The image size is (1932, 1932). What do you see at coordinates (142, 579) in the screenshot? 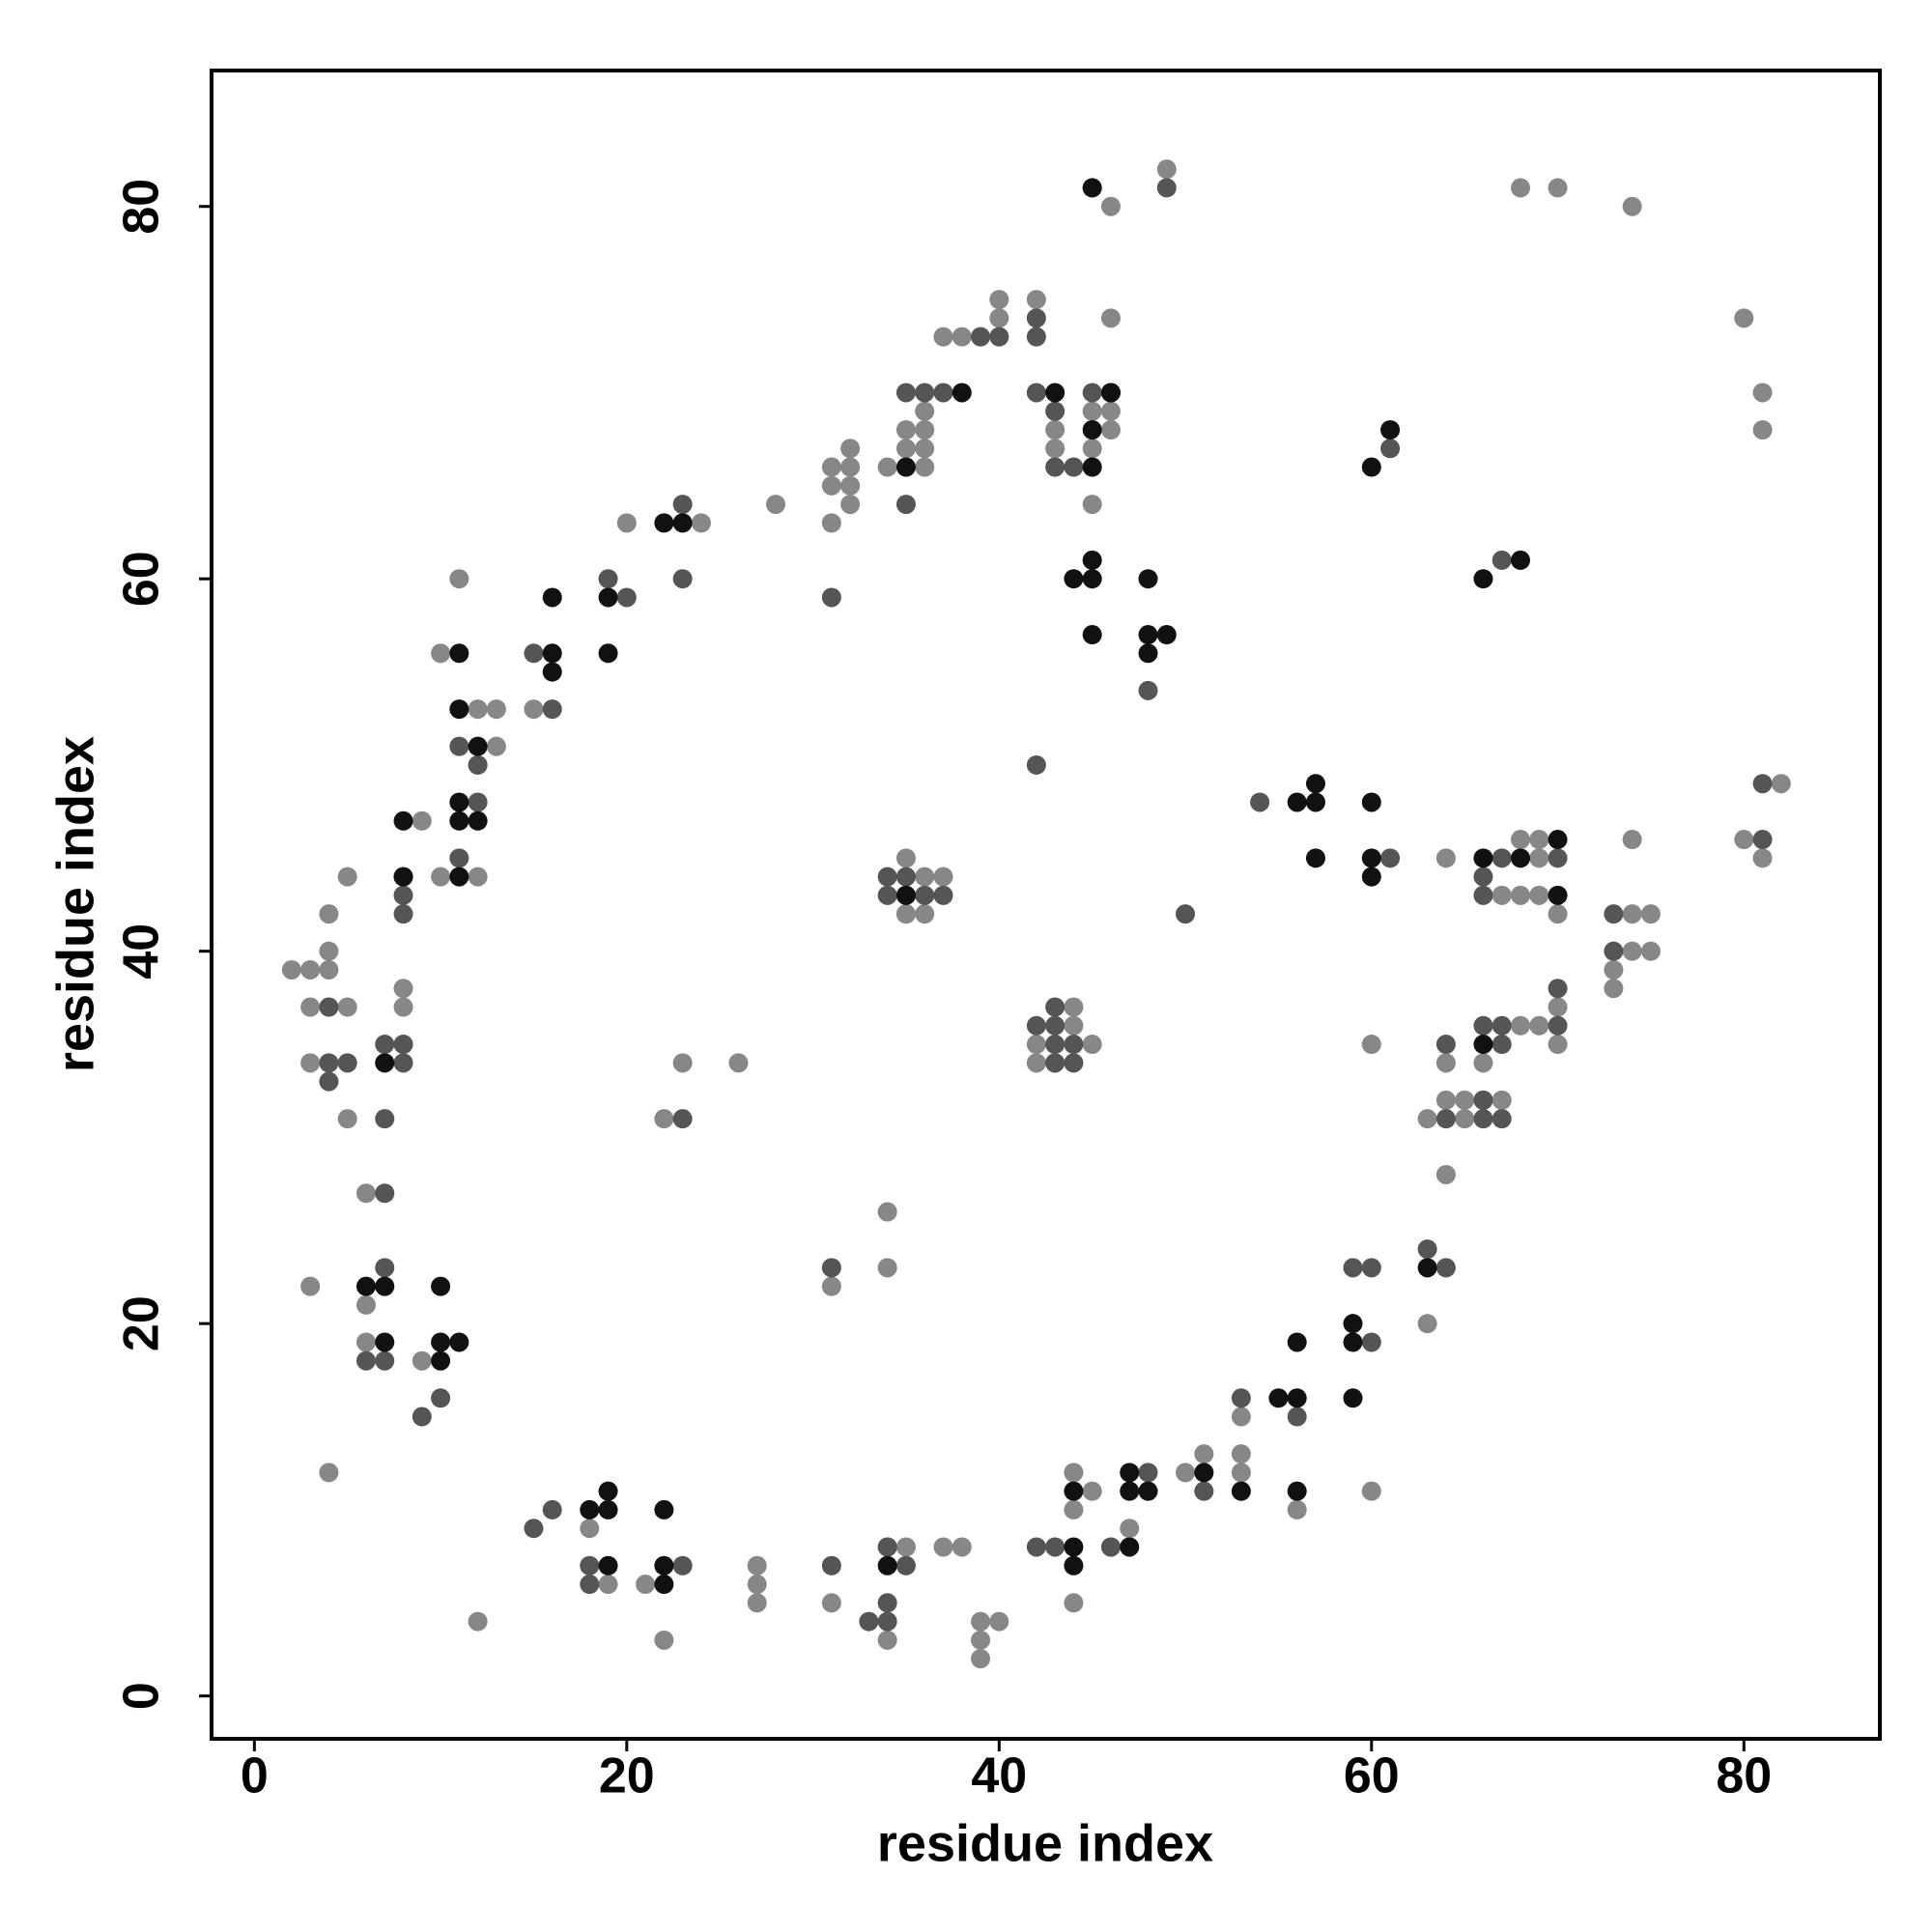
I see `y-tick-label: 60` at bounding box center [142, 579].